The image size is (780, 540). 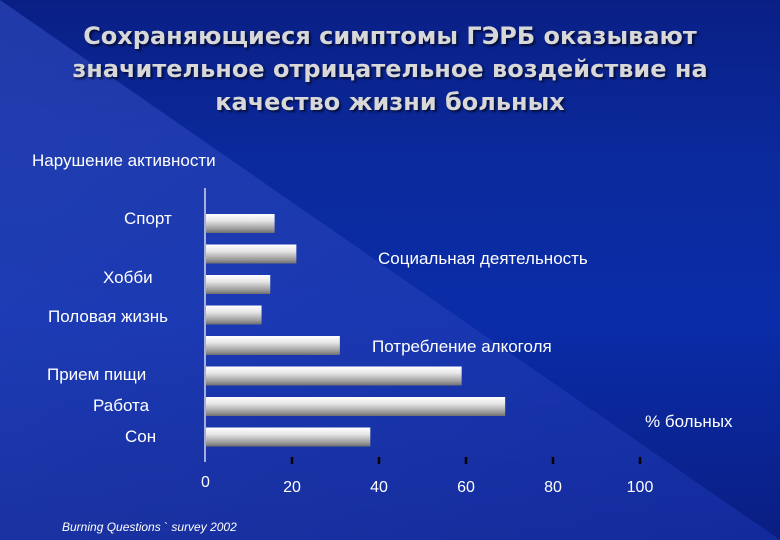 What do you see at coordinates (108, 316) in the screenshot?
I see `category-label: Половая жизнь` at bounding box center [108, 316].